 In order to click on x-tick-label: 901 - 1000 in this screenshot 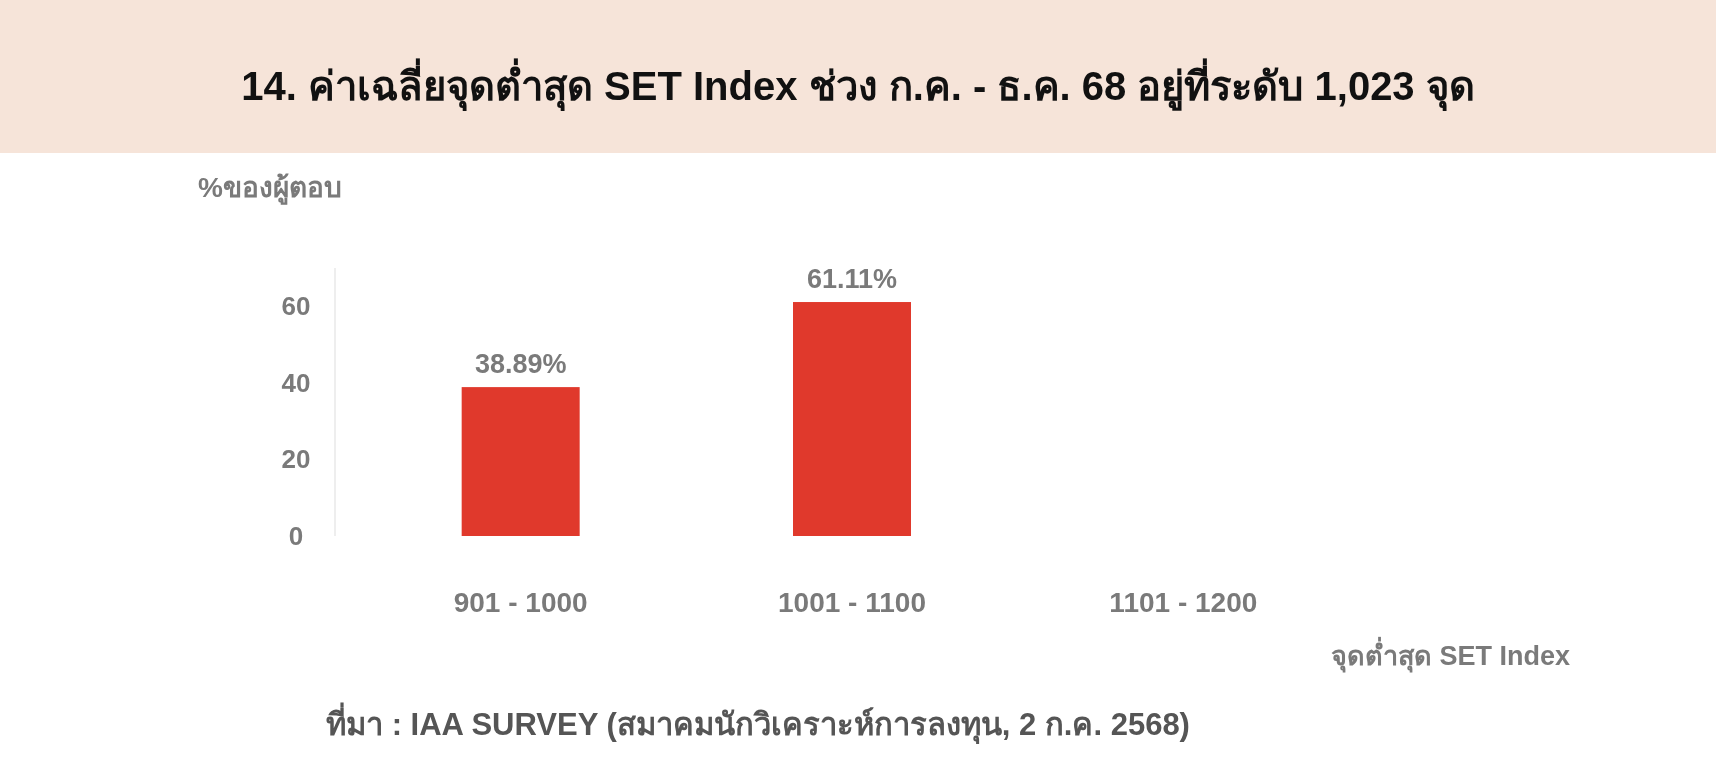, I will do `click(520, 602)`.